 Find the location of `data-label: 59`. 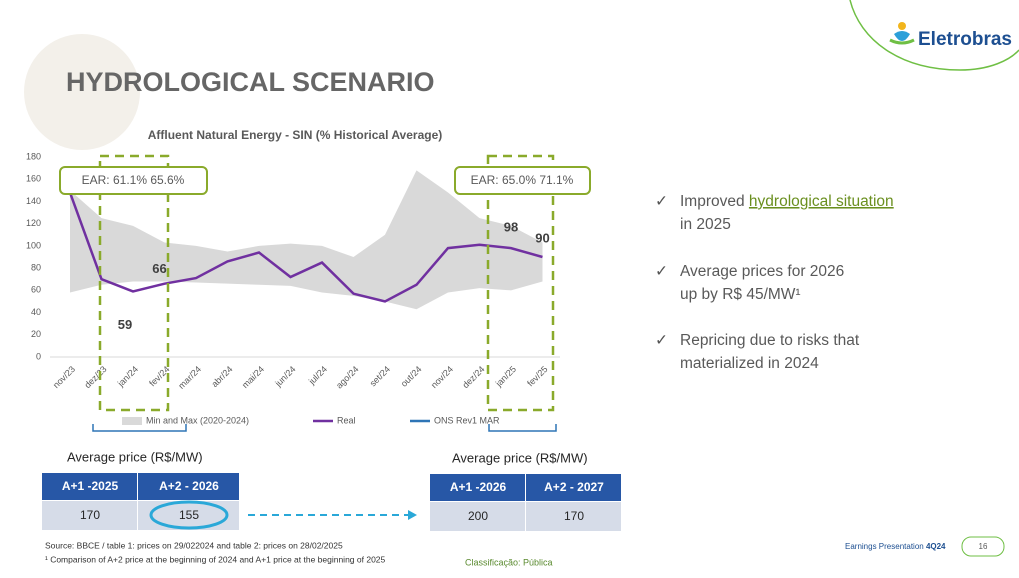

data-label: 59 is located at coordinates (125, 324).